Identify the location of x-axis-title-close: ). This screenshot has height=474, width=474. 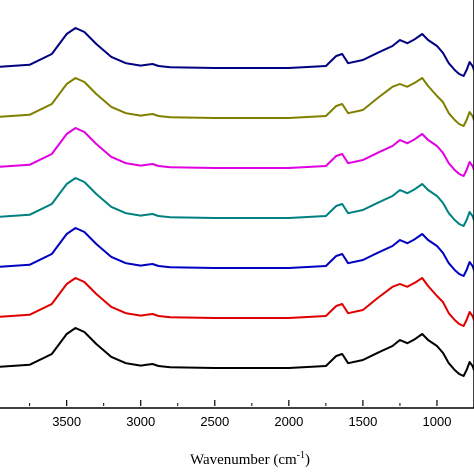
(307, 460).